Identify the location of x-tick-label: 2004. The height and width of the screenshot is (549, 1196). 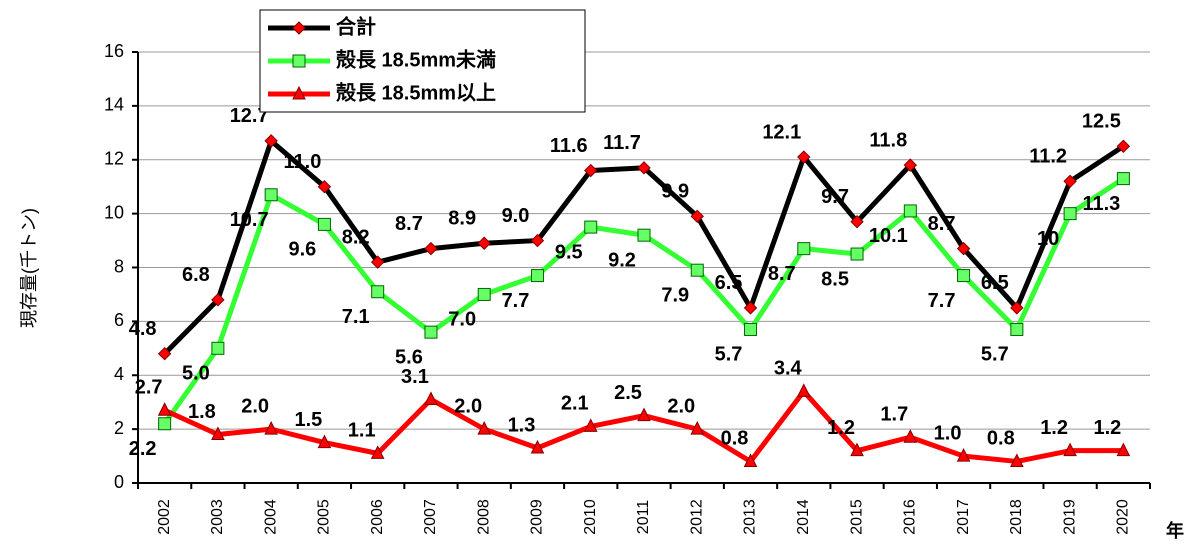
(270, 517).